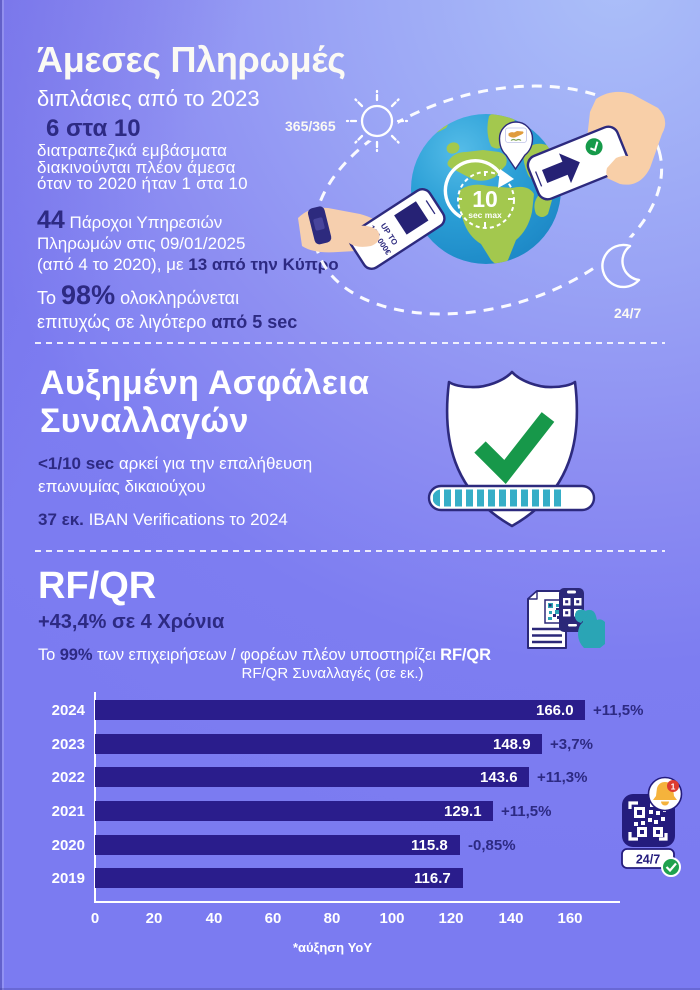  I want to click on svg-text: 10, so click(485, 199).